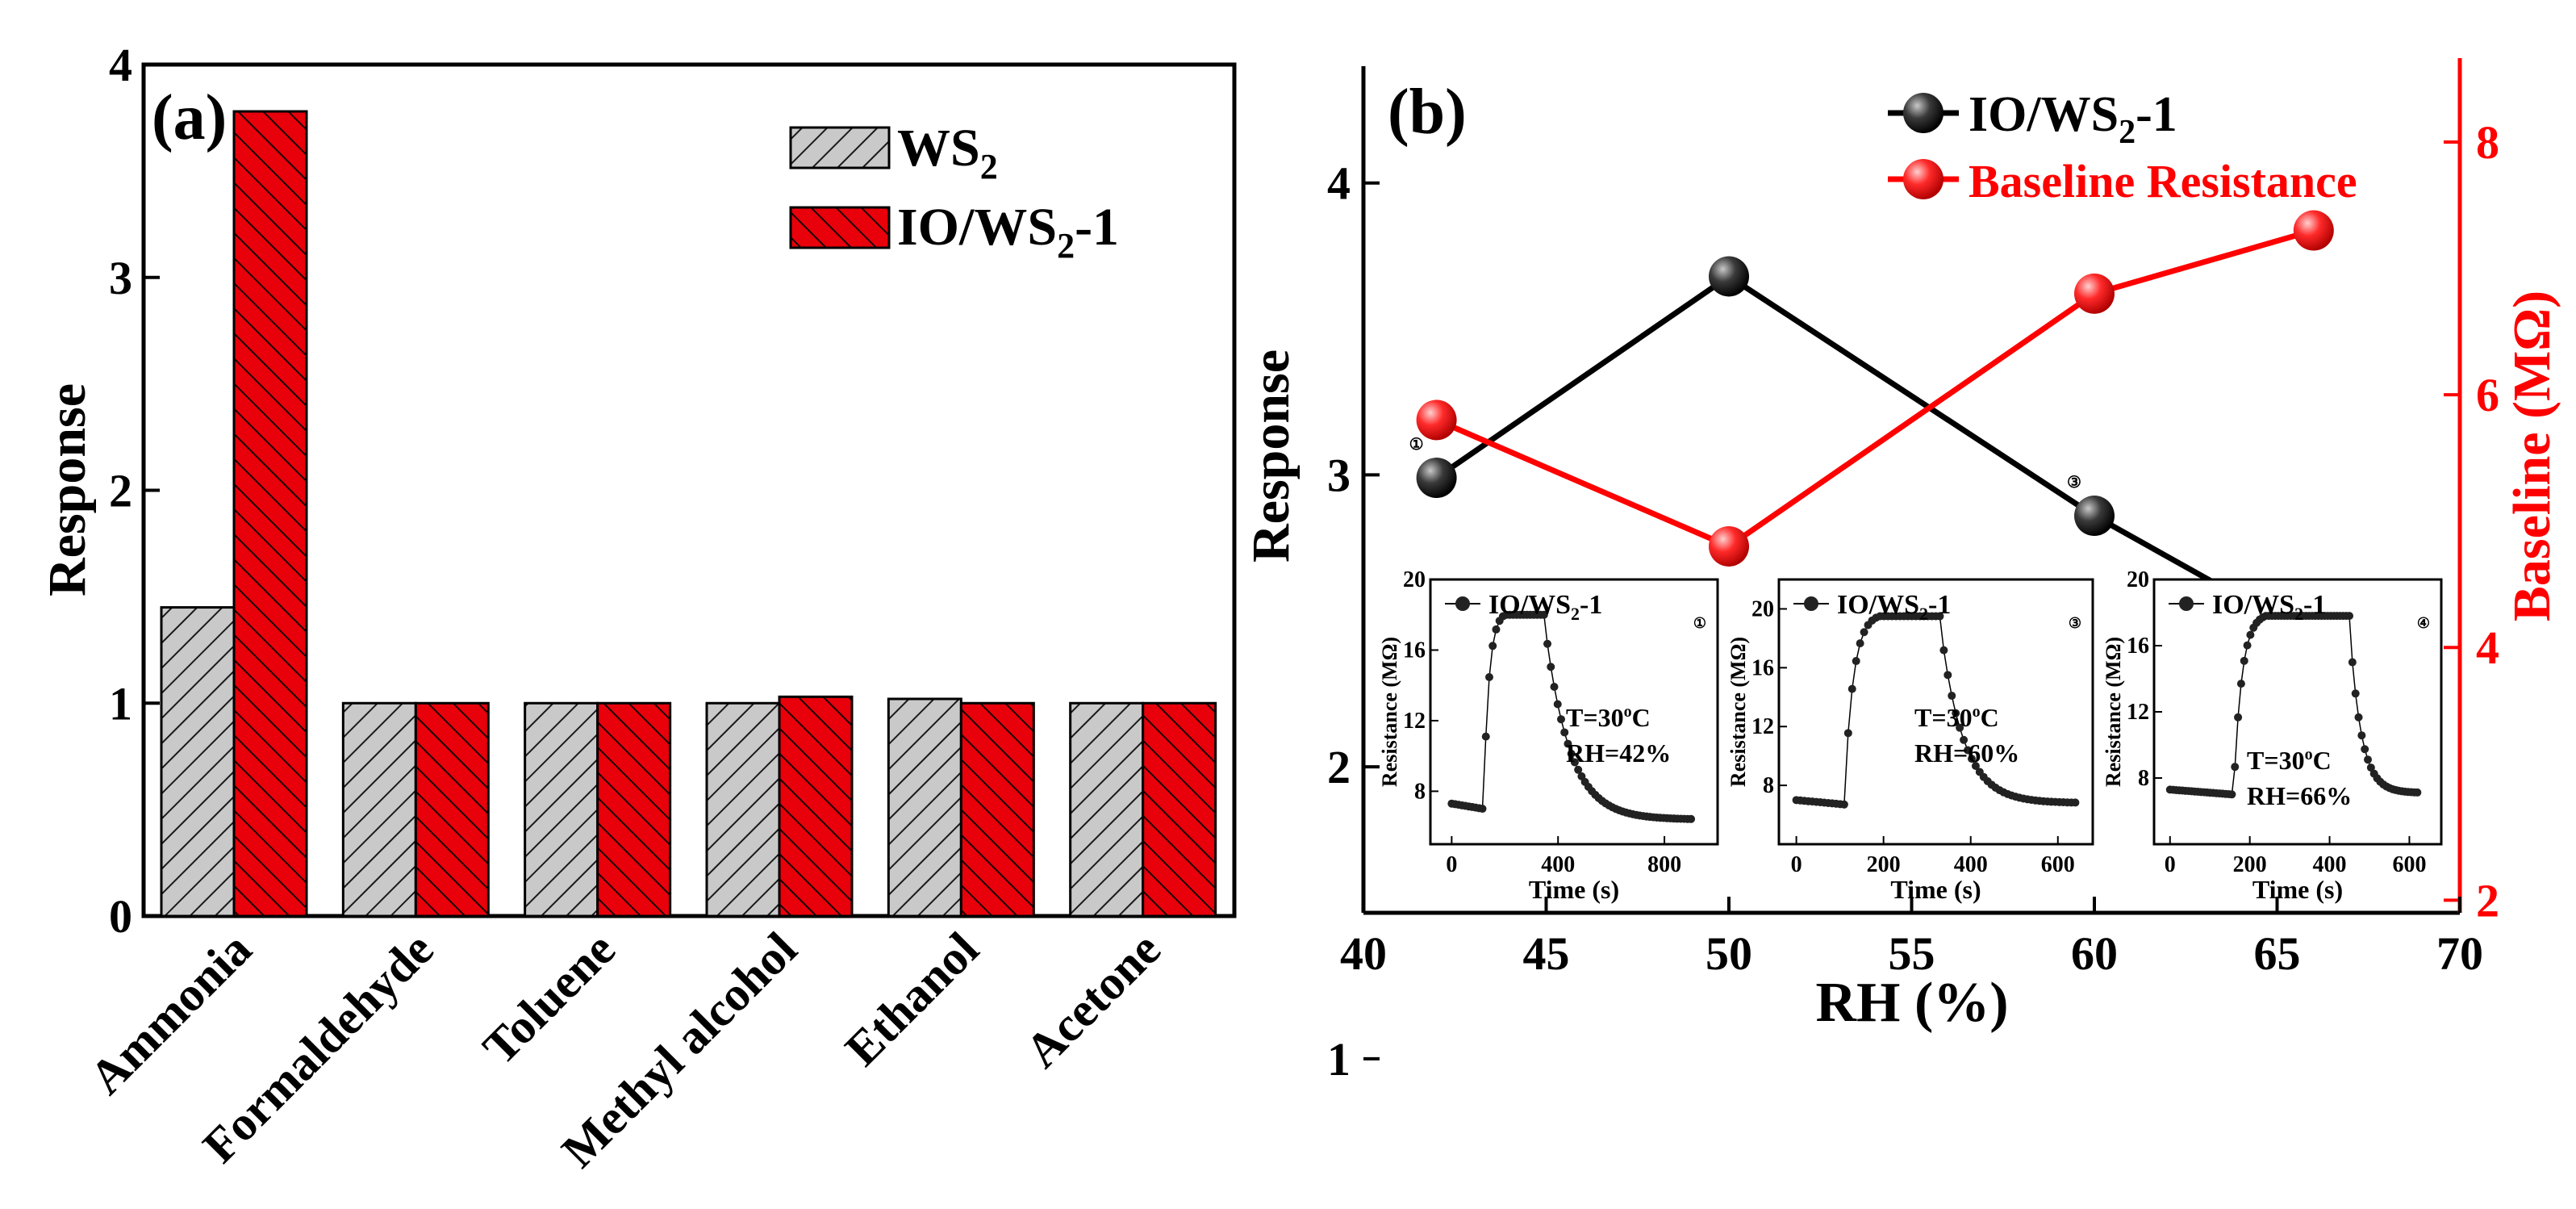 Image resolution: width=2576 pixels, height=1209 pixels. Describe the element at coordinates (1339, 183) in the screenshot. I see `b-y-tick-label-4: 4` at that location.